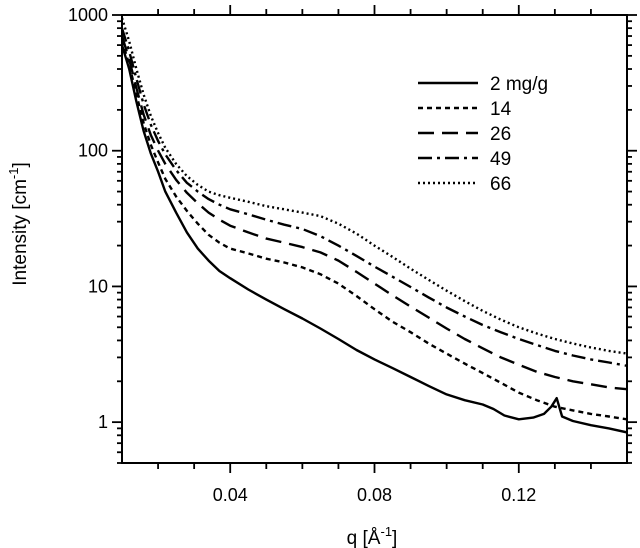 This screenshot has height=548, width=640. Describe the element at coordinates (519, 84) in the screenshot. I see `legend-label-1: 2 mg/g` at that location.